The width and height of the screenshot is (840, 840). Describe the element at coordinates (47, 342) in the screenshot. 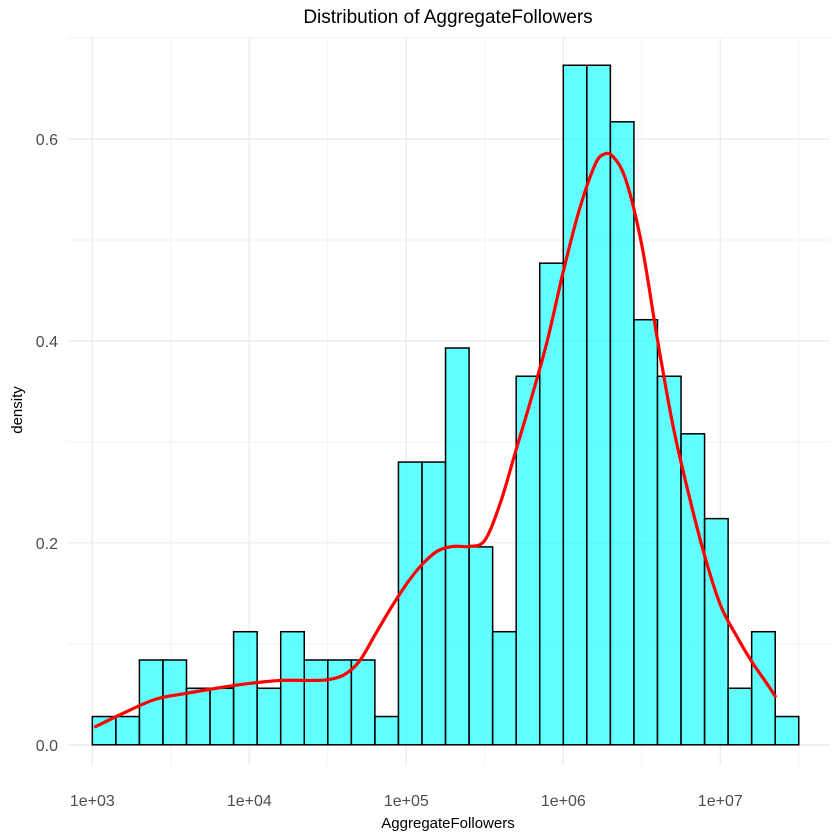

I see `y-tick-label: 0.4` at that location.